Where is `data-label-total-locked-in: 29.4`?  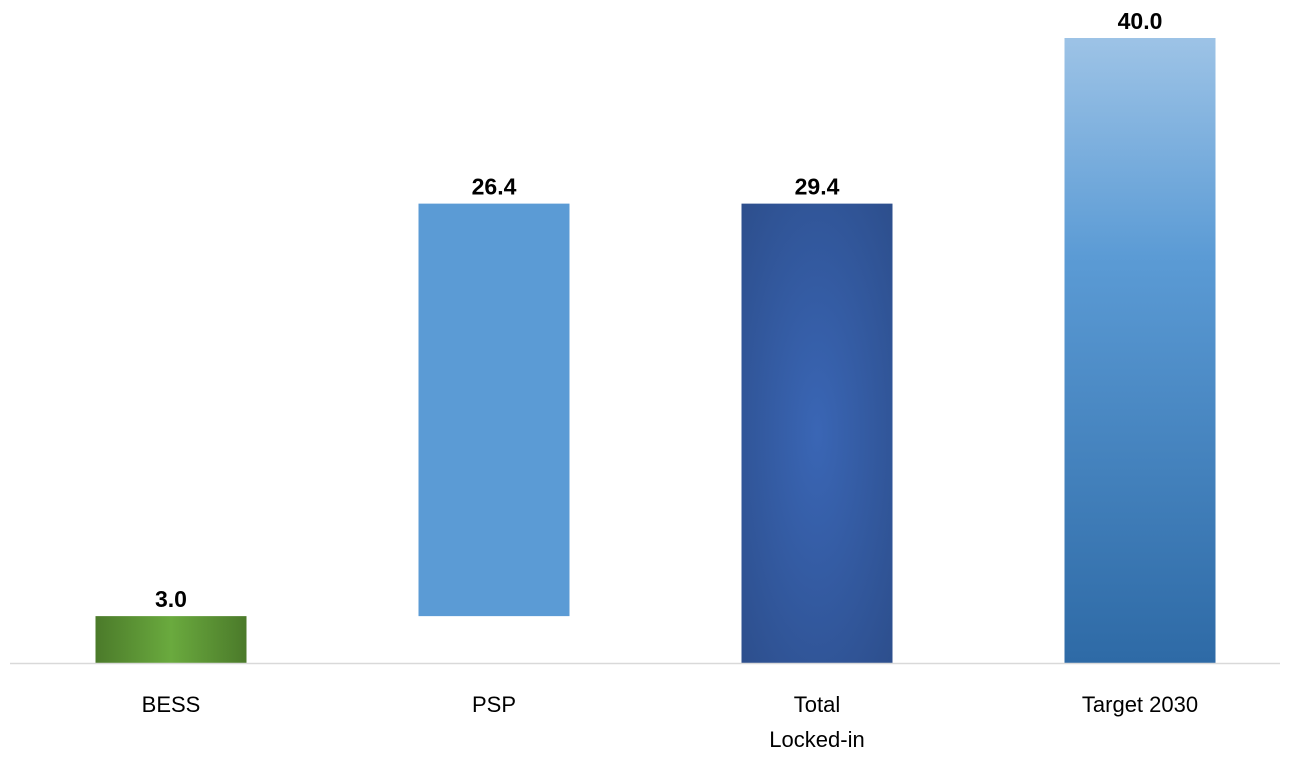 data-label-total-locked-in: 29.4 is located at coordinates (817, 187).